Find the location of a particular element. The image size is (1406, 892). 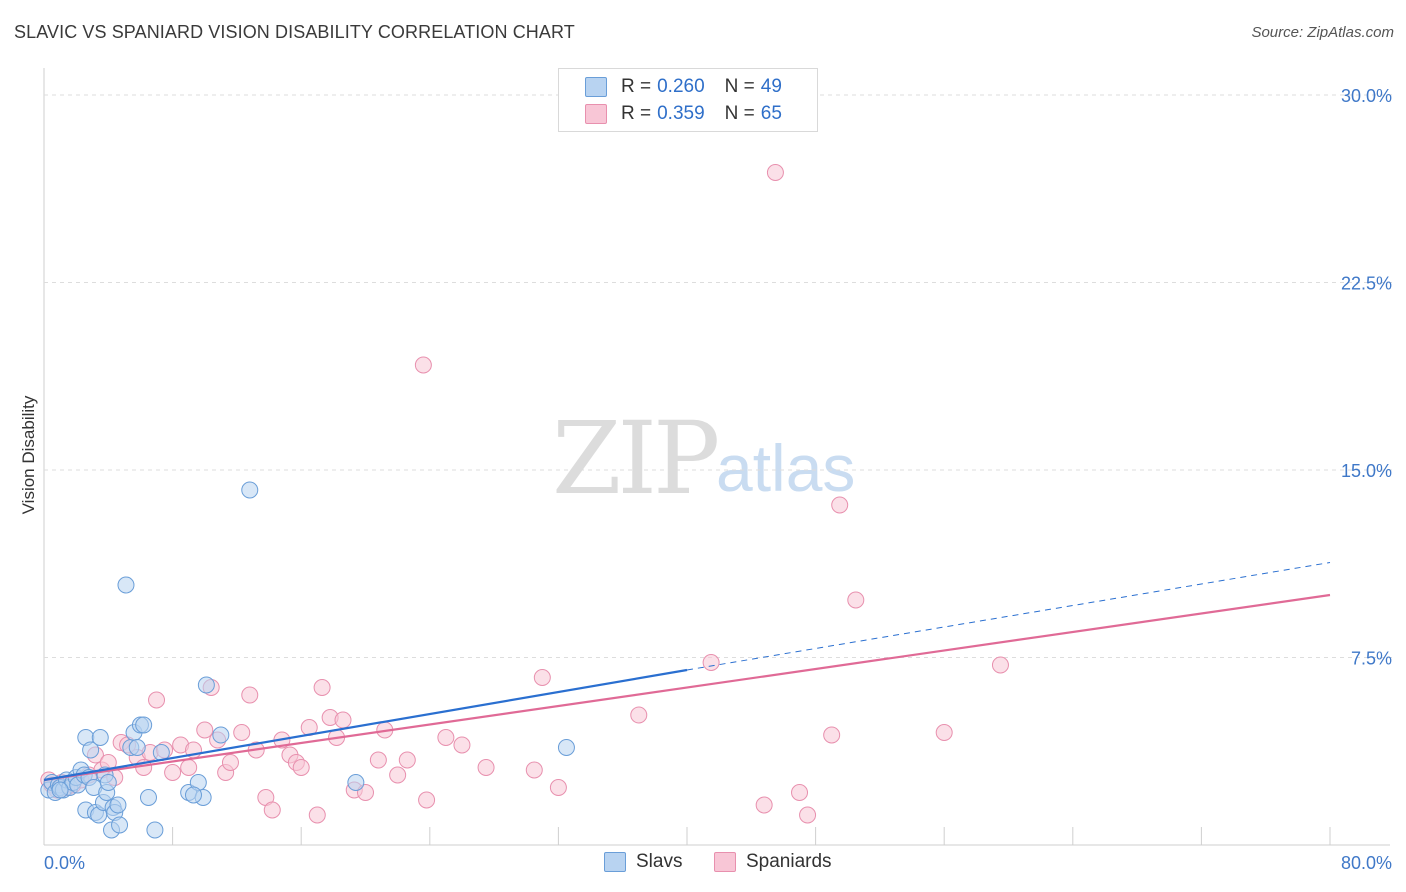

bottom-legend-slavs: Slavs is located at coordinates (643, 862).